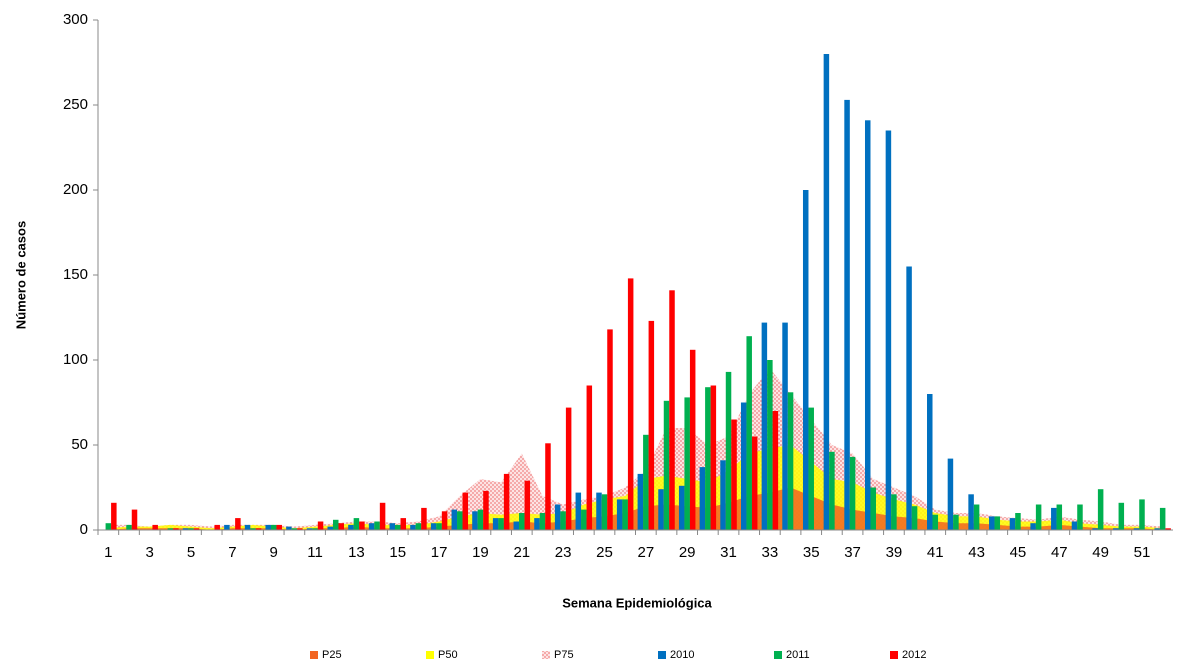  What do you see at coordinates (563, 552) in the screenshot?
I see `x-tick-label: 23` at bounding box center [563, 552].